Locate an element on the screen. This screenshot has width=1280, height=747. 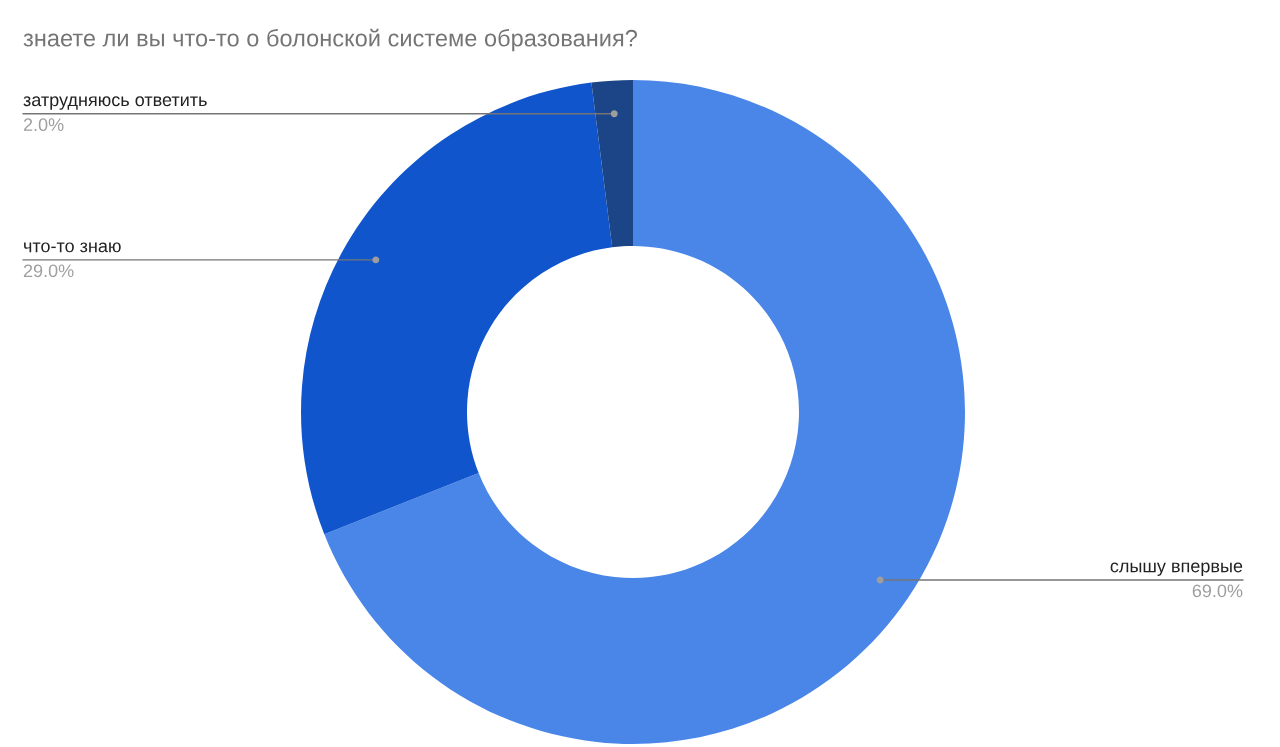
data-label: 29.0% is located at coordinates (48, 271).